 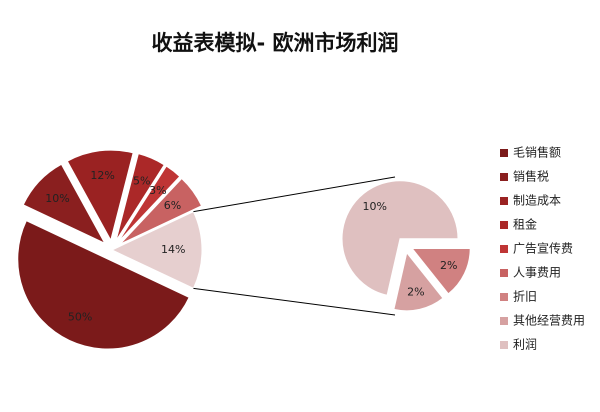 I want to click on legend-label: 毛销售额, so click(x=537, y=152).